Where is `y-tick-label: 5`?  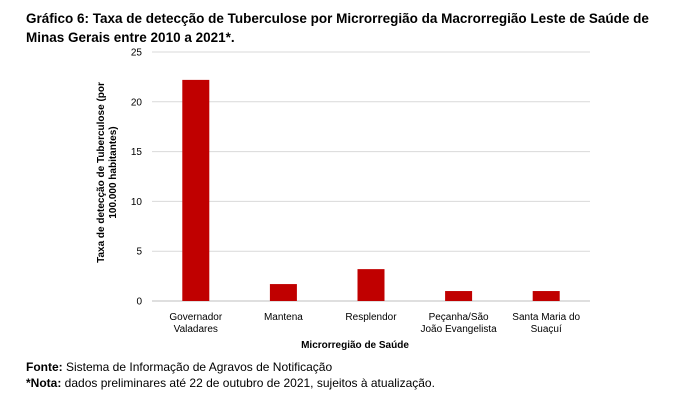 y-tick-label: 5 is located at coordinates (139, 252).